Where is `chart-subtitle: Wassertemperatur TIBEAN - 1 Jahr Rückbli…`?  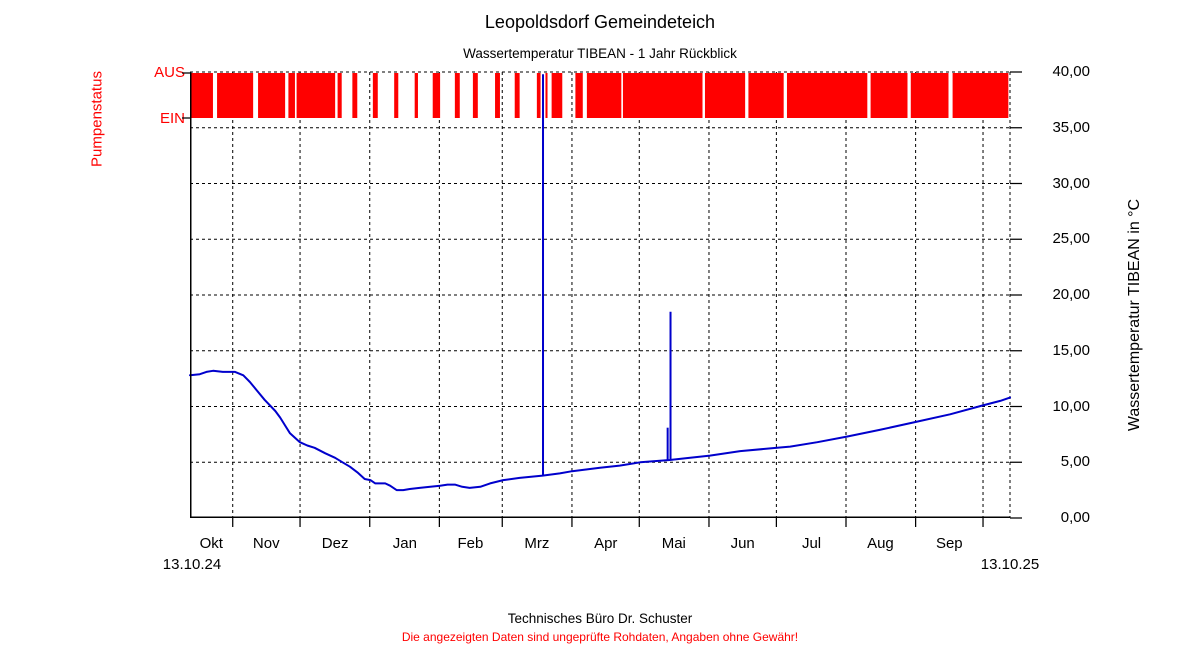 chart-subtitle: Wassertemperatur TIBEAN - 1 Jahr Rückbli… is located at coordinates (600, 53).